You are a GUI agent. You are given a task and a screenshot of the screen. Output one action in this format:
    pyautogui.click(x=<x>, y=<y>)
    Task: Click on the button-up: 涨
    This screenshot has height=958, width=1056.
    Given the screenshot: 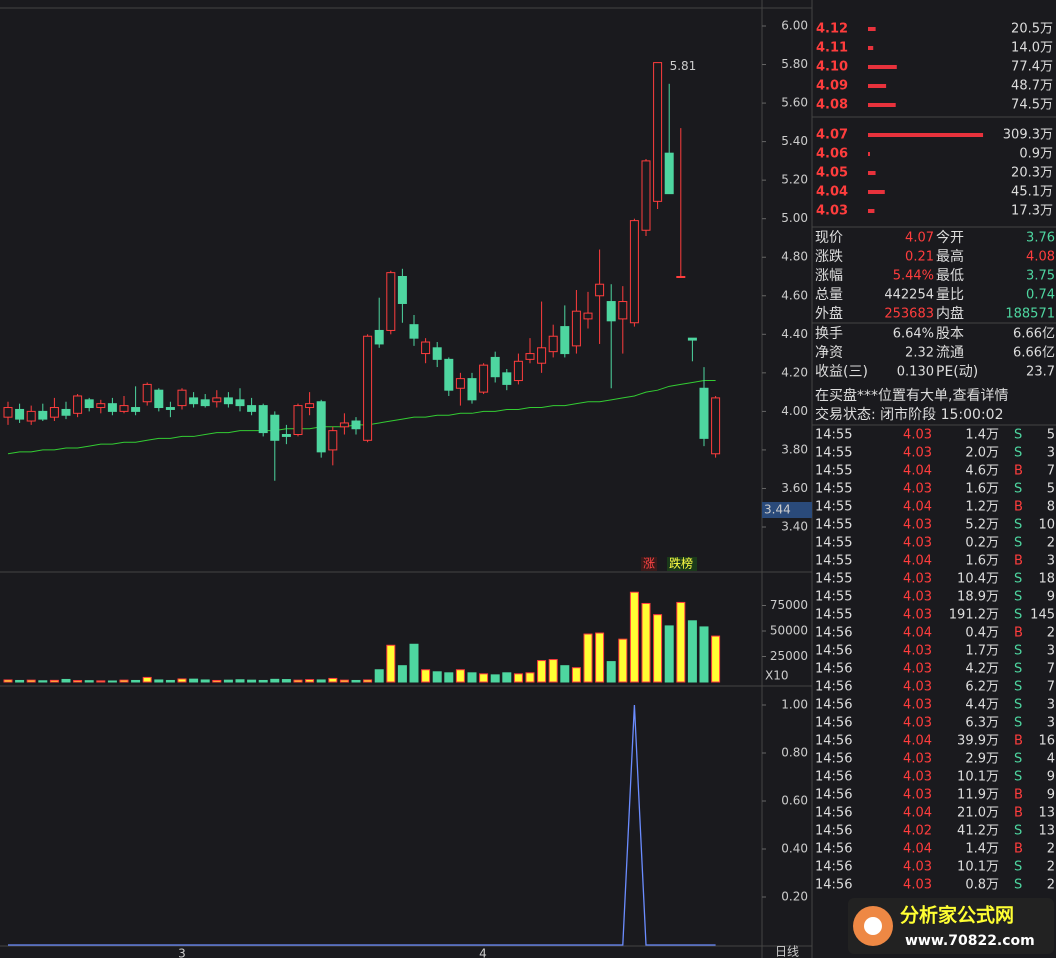 What is the action you would take?
    pyautogui.click(x=649, y=563)
    